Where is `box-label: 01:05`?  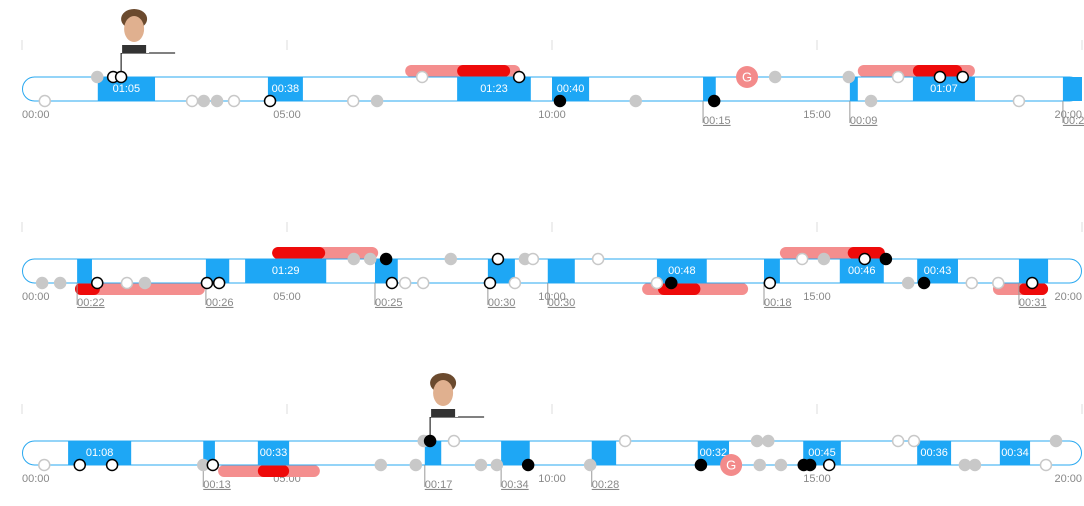 box-label: 01:05 is located at coordinates (127, 89).